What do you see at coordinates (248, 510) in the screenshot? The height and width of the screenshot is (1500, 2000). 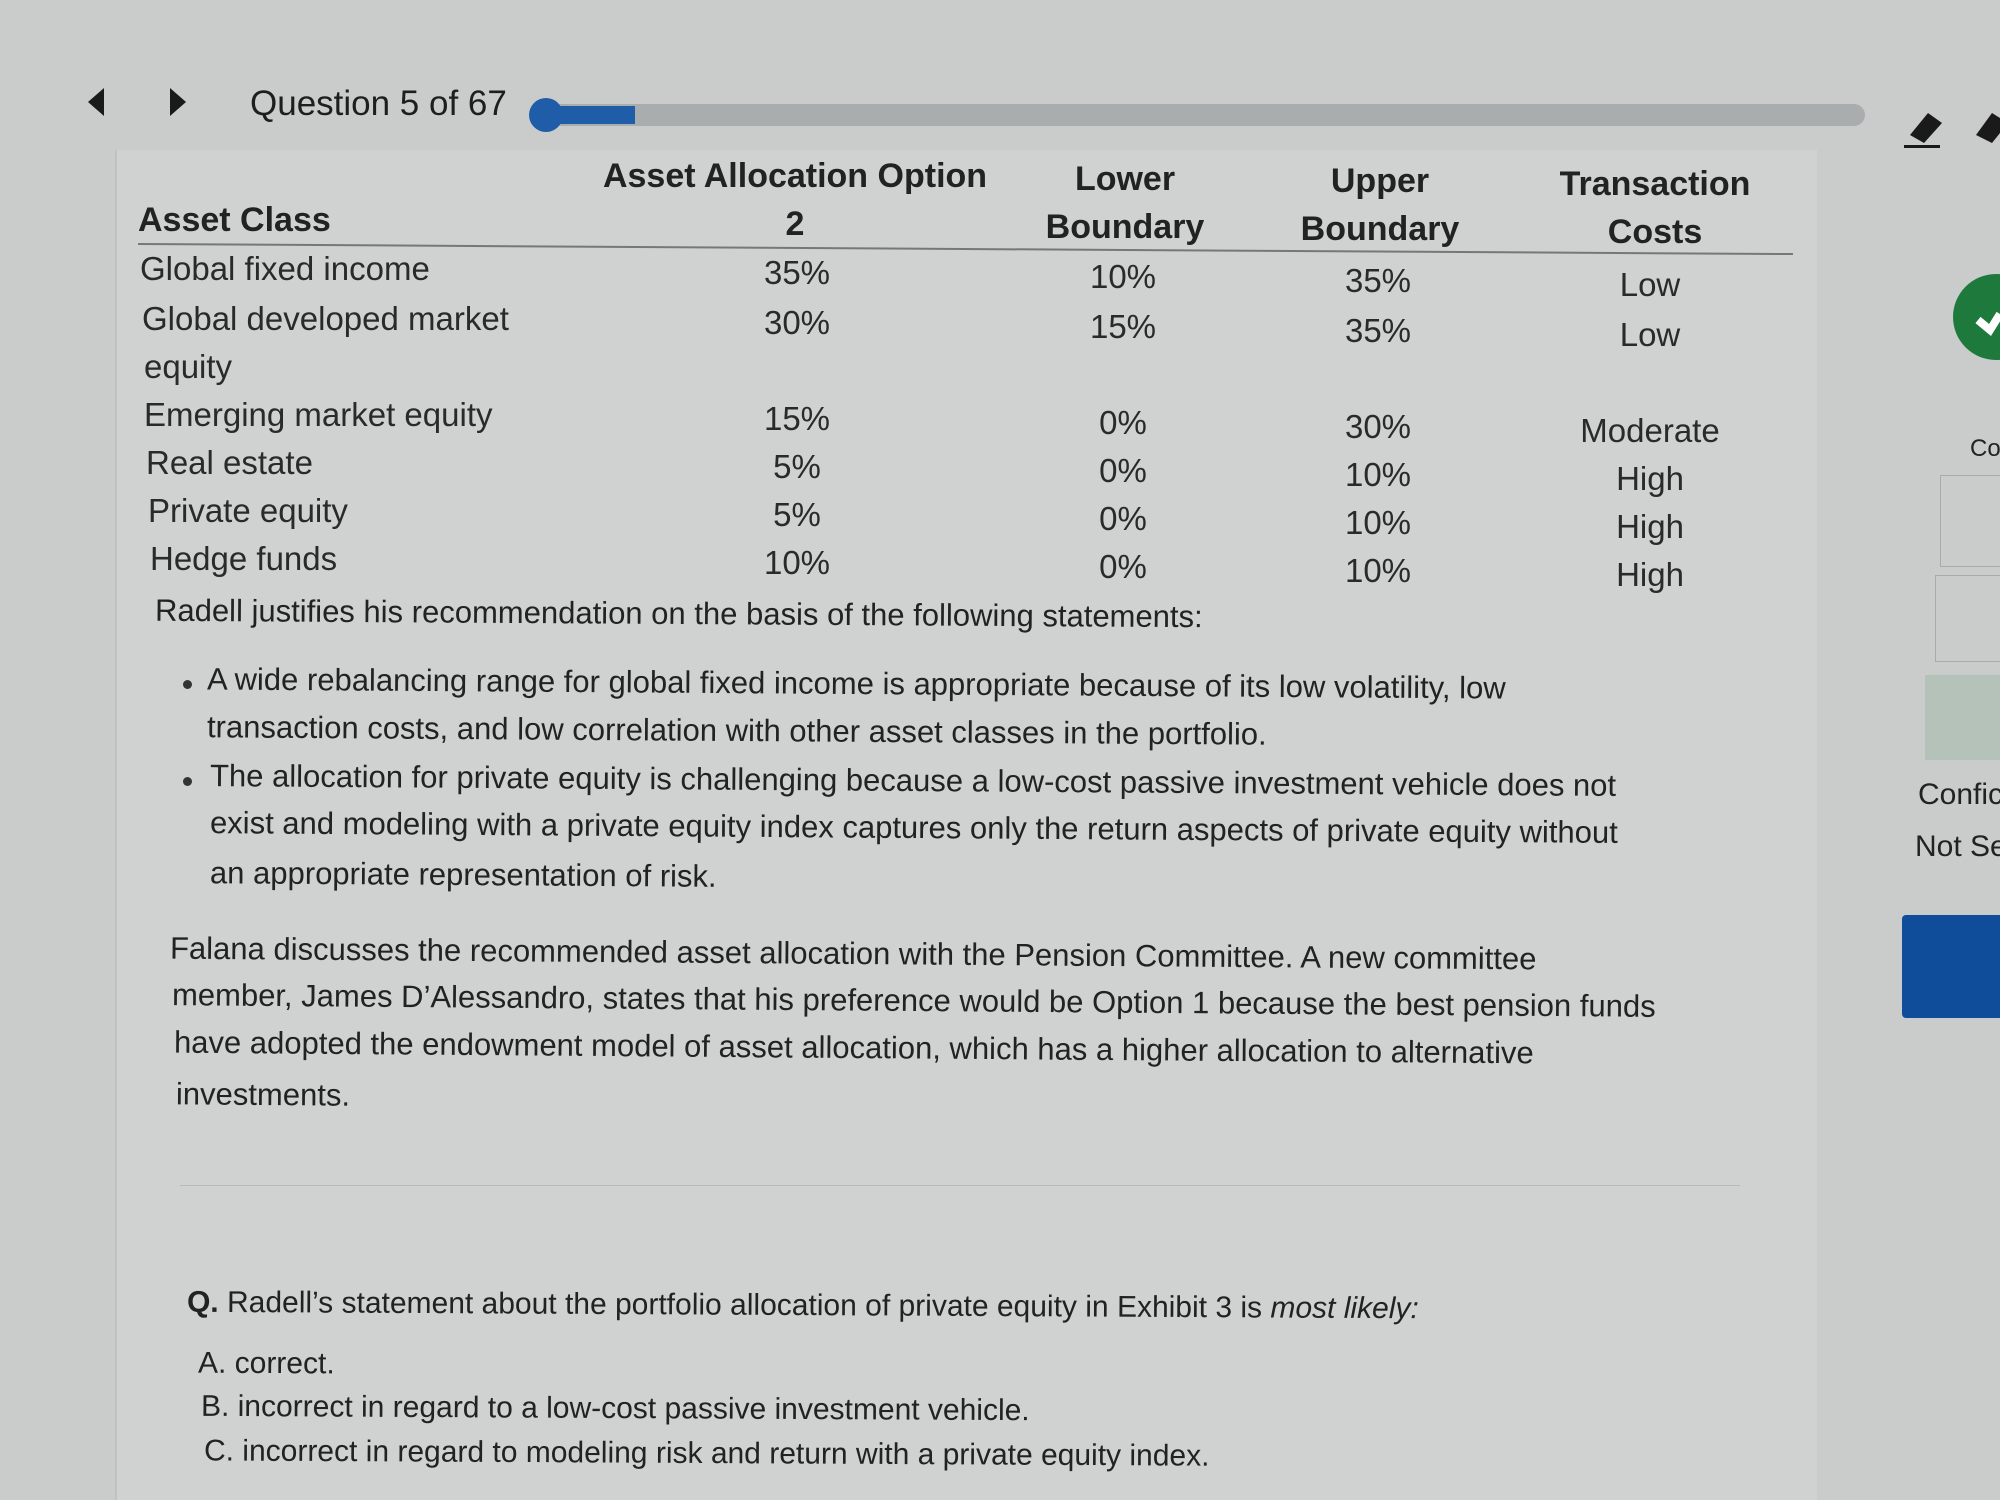 I see `asset-class-cell: Private equity` at bounding box center [248, 510].